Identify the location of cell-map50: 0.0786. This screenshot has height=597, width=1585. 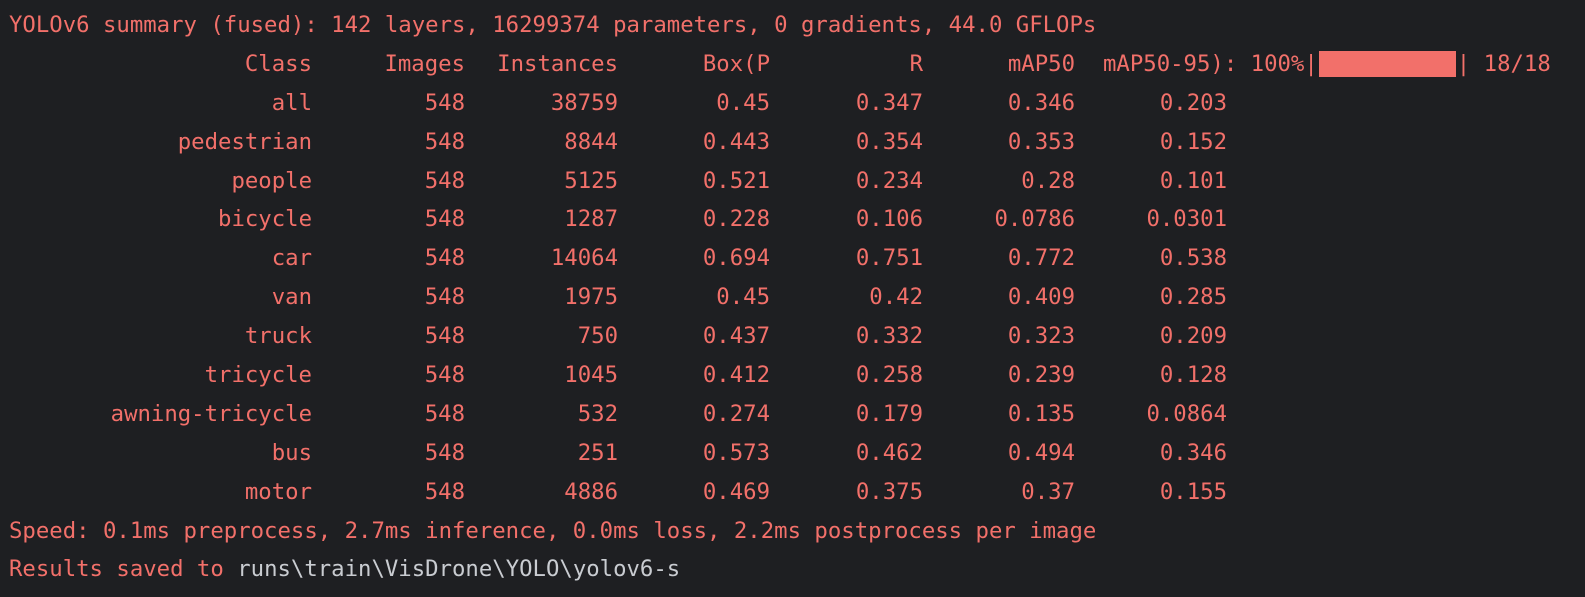
(1034, 219).